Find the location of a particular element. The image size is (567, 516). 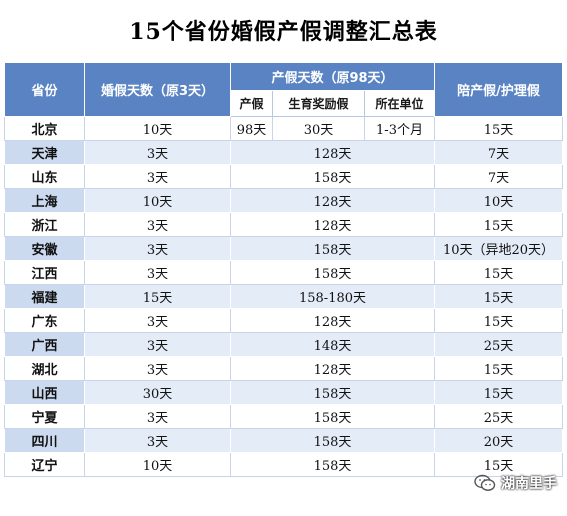

maternity-reward-cell: 30天 is located at coordinates (318, 128).